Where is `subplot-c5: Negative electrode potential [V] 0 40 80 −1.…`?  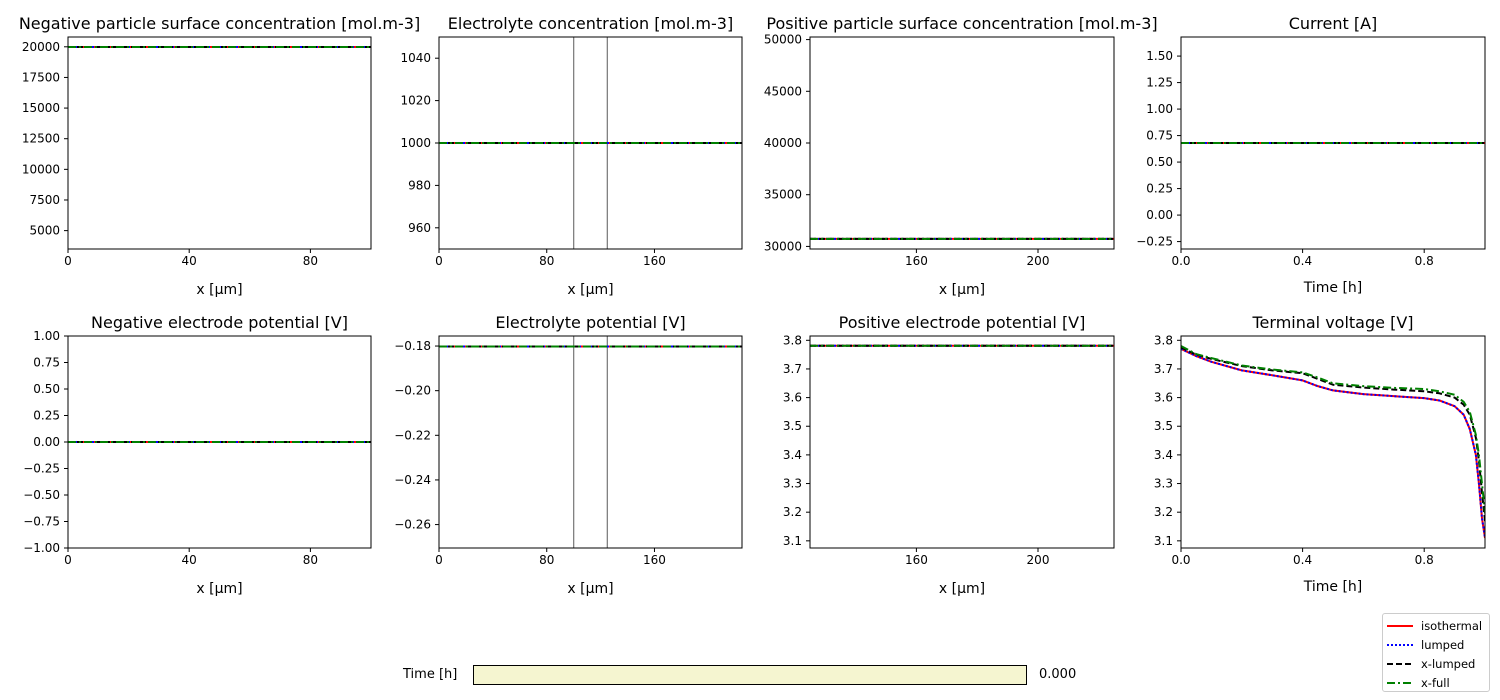
subplot-c5: Negative electrode potential [V] 0 40 80 −1.… is located at coordinates (197, 455).